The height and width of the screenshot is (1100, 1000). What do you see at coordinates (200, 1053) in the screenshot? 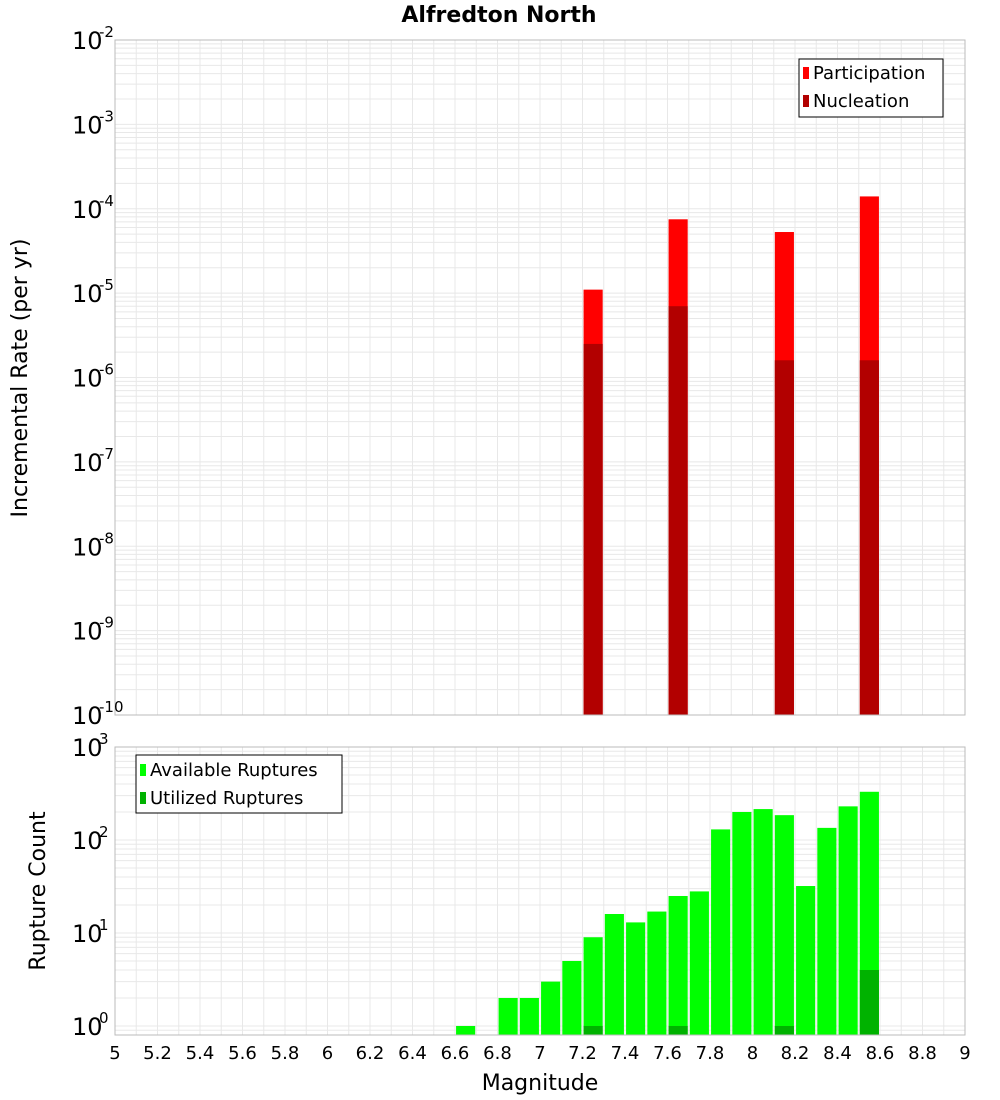
I see `x-tick-label: 5.4` at bounding box center [200, 1053].